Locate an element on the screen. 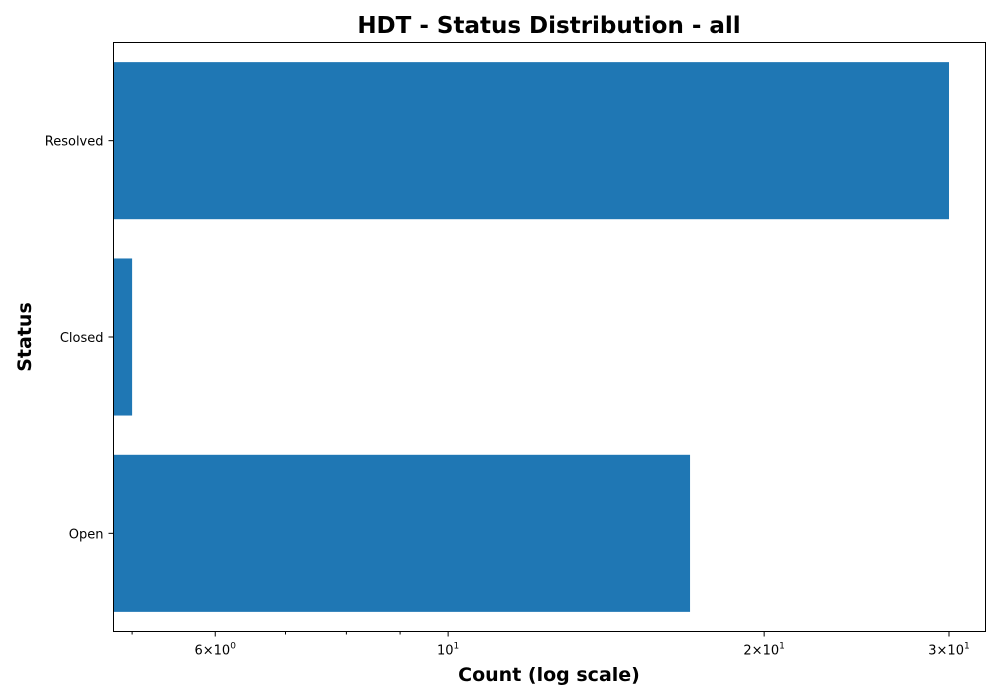 This screenshot has height=700, width=1000. y-axis-label: Status is located at coordinates (25, 337).